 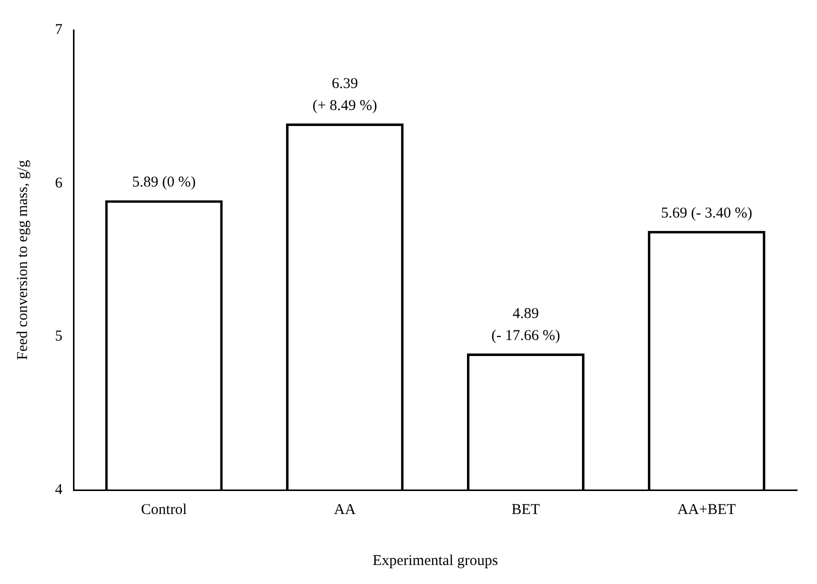 I want to click on x-axis-title: Experimental groups, so click(x=435, y=560).